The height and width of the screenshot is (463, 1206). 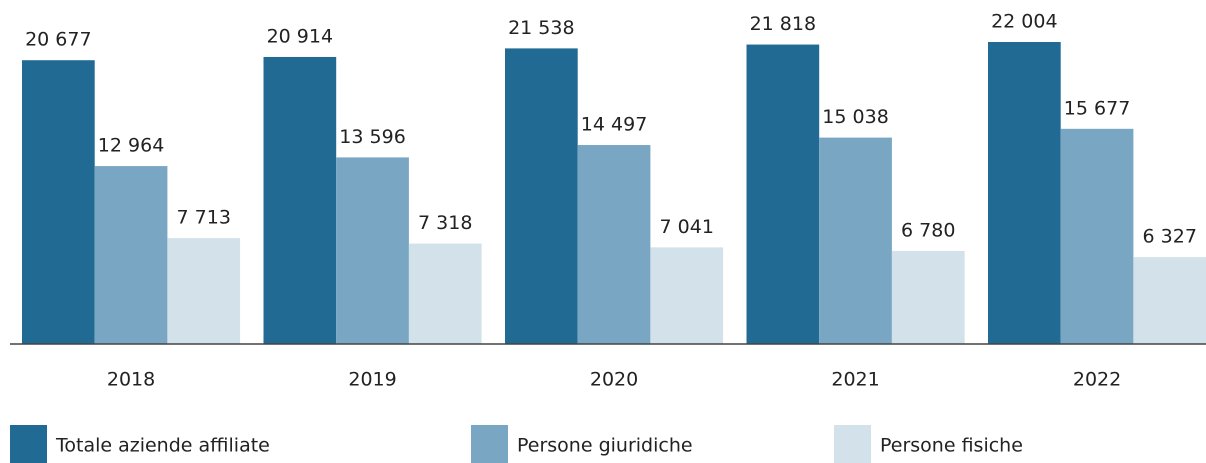 I want to click on value-label: 7 318, so click(x=445, y=223).